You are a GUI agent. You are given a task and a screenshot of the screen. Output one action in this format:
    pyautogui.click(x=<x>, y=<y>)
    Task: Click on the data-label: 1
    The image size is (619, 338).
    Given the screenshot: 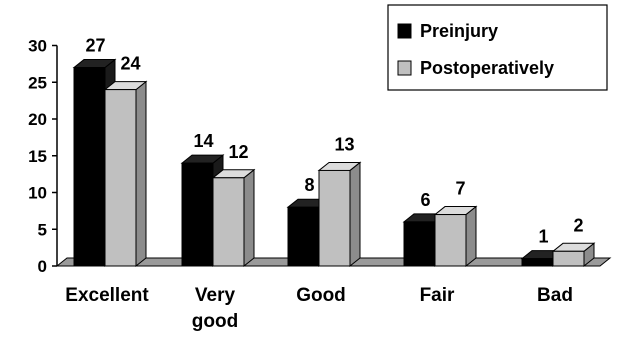 What is the action you would take?
    pyautogui.click(x=543, y=237)
    